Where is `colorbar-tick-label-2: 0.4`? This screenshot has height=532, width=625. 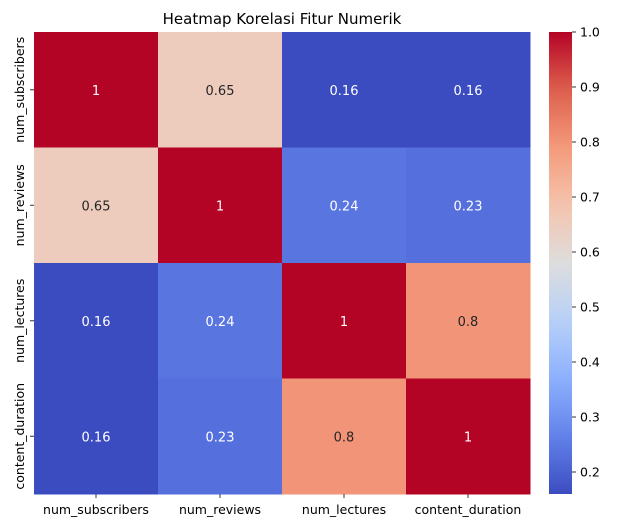 colorbar-tick-label-2: 0.4 is located at coordinates (590, 362).